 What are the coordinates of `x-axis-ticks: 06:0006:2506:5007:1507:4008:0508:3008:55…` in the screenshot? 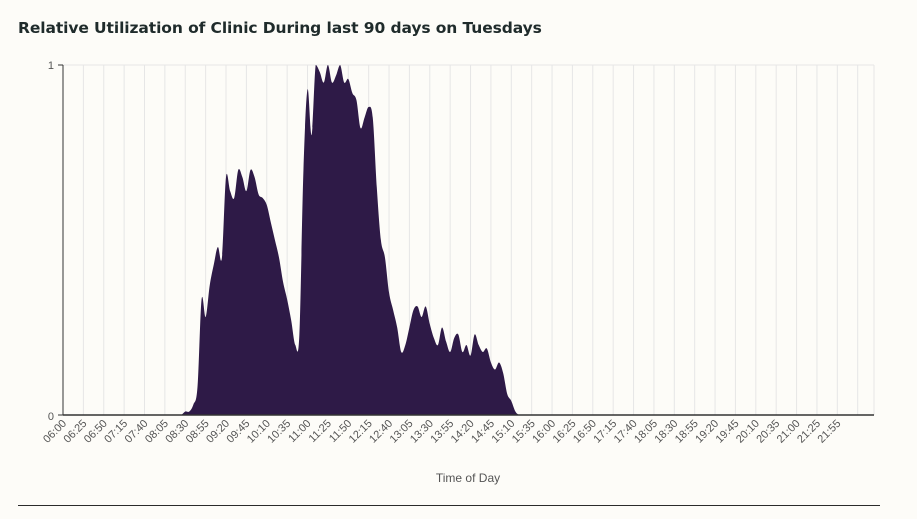 It's located at (442, 432).